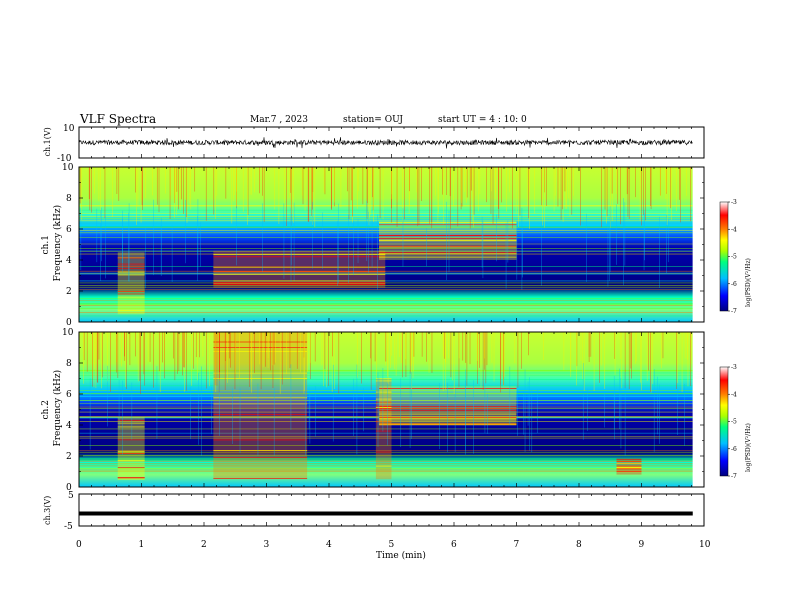 The width and height of the screenshot is (792, 612). I want to click on x-ticklabel: 2, so click(204, 545).